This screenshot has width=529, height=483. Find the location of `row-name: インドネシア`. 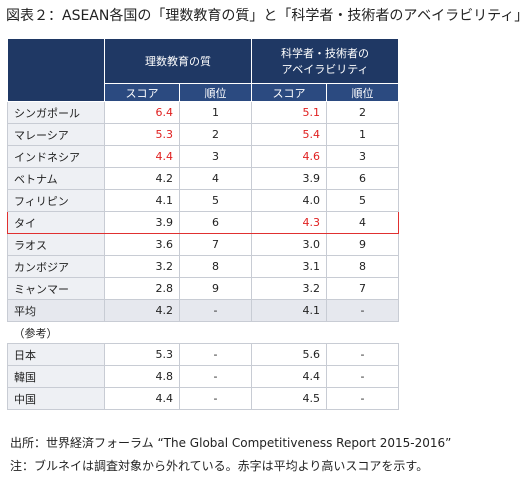

row-name: インドネシア is located at coordinates (56, 156).